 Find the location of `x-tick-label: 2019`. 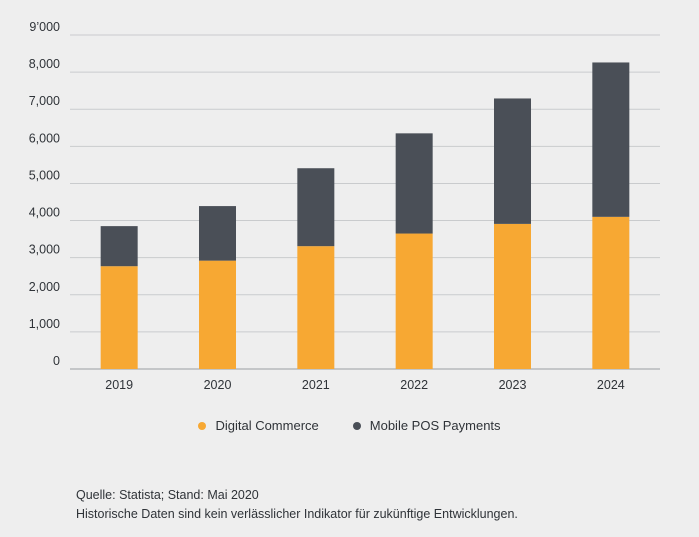

x-tick-label: 2019 is located at coordinates (119, 385).